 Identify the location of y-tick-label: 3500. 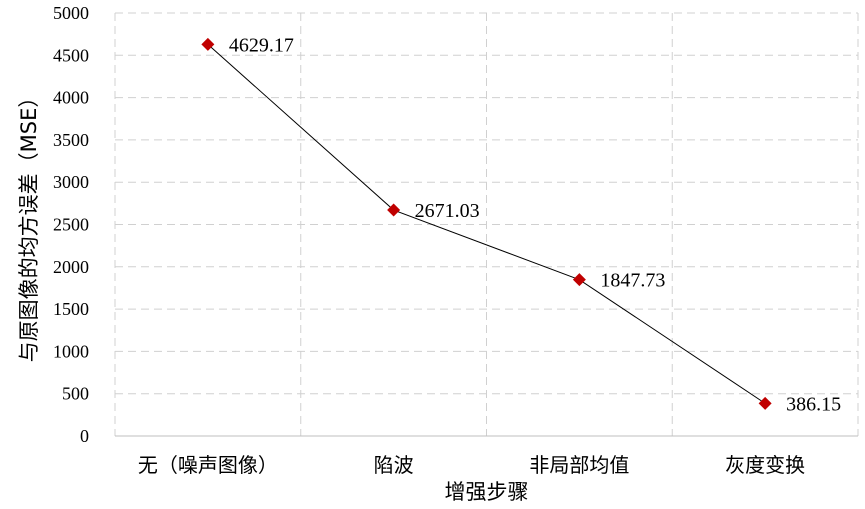
(71, 140).